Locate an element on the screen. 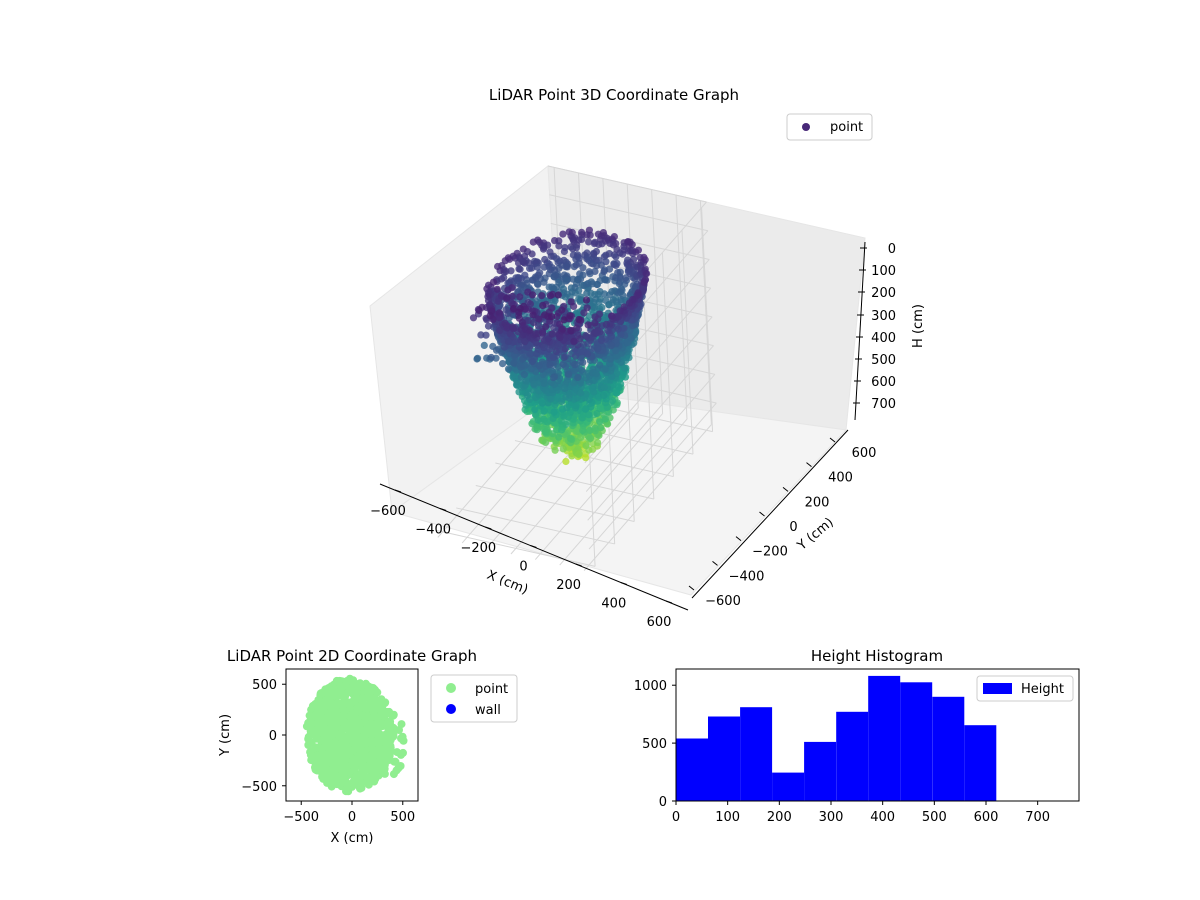  x-tick-label-3d: 0 is located at coordinates (523, 567).